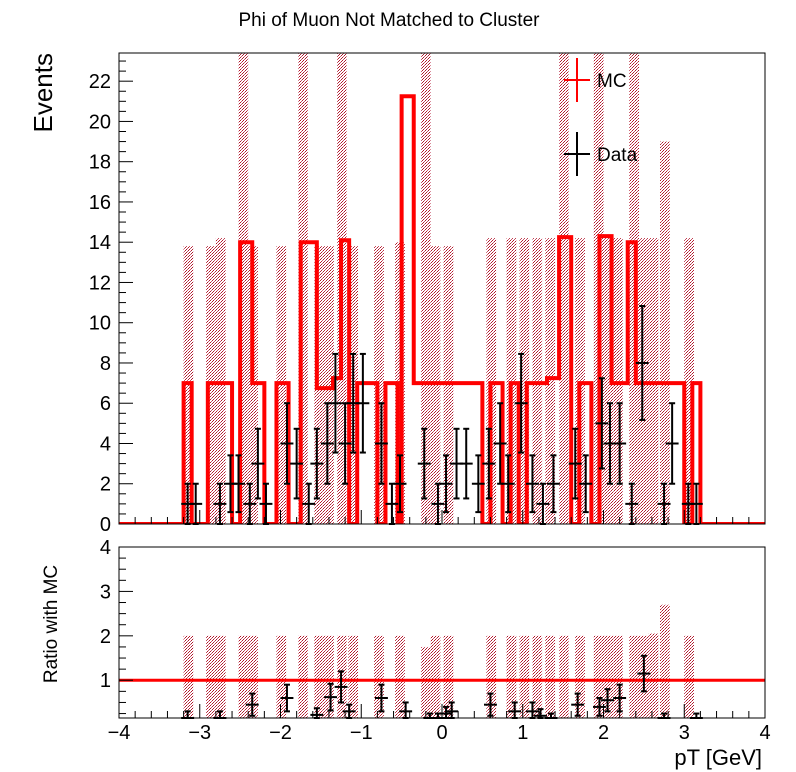 The height and width of the screenshot is (772, 796). Describe the element at coordinates (105, 548) in the screenshot. I see `ratio-y-tick-label: 4` at that location.